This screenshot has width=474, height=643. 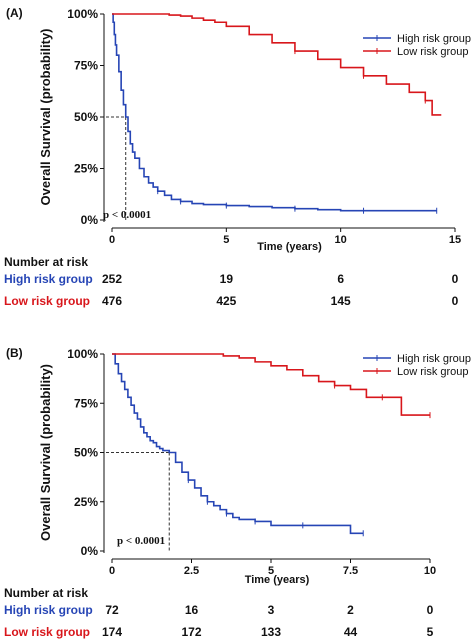 I want to click on risk-count: 5, so click(x=430, y=632).